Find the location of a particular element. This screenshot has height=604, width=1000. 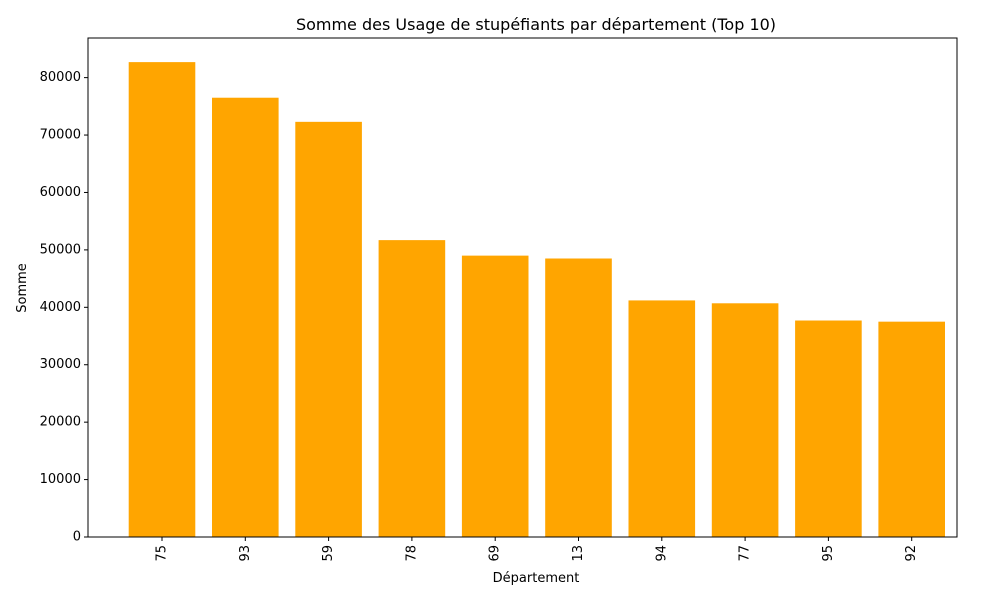

x-axis-label: Département is located at coordinates (536, 578).